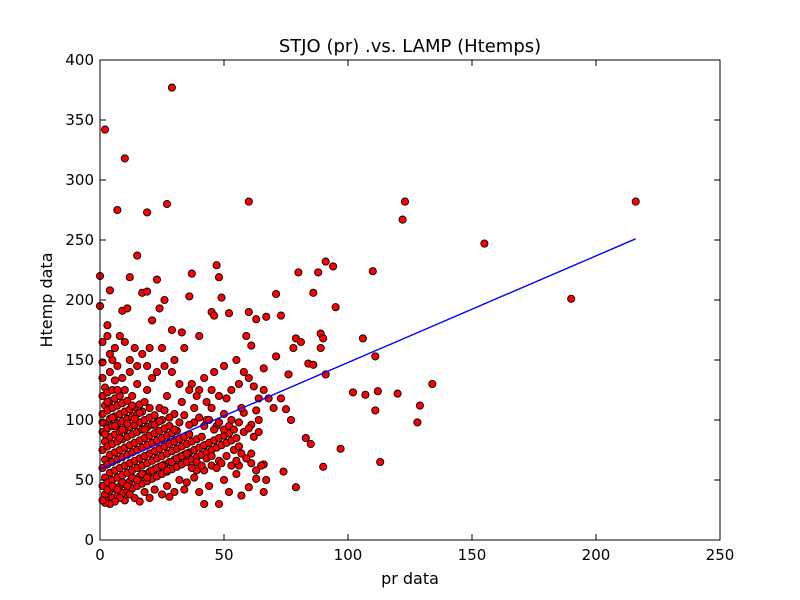  Describe the element at coordinates (410, 578) in the screenshot. I see `x-axis-label: pr data` at that location.